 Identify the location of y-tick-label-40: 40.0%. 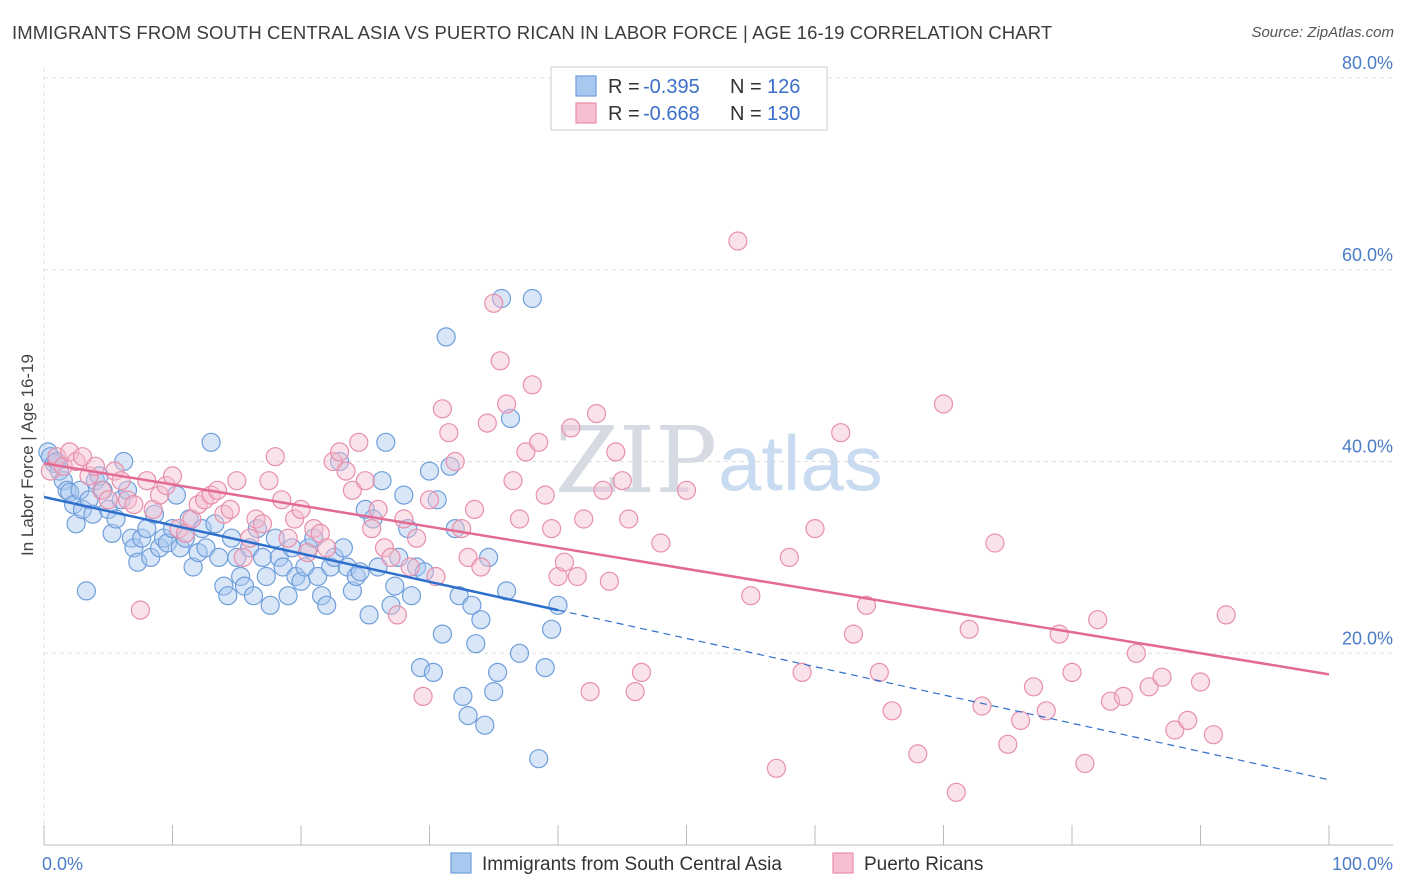
(1367, 447).